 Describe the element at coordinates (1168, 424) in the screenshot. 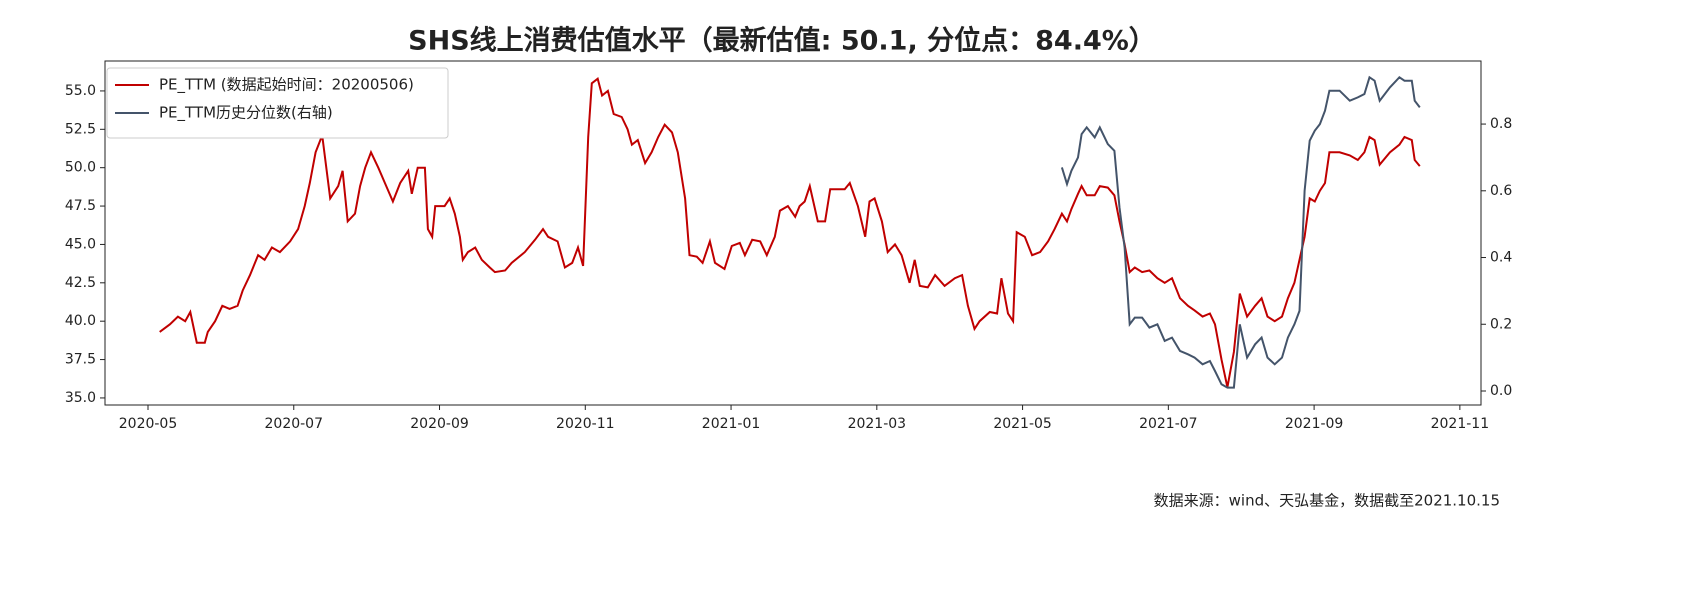

I see `x-tick-label: 2021-07` at that location.